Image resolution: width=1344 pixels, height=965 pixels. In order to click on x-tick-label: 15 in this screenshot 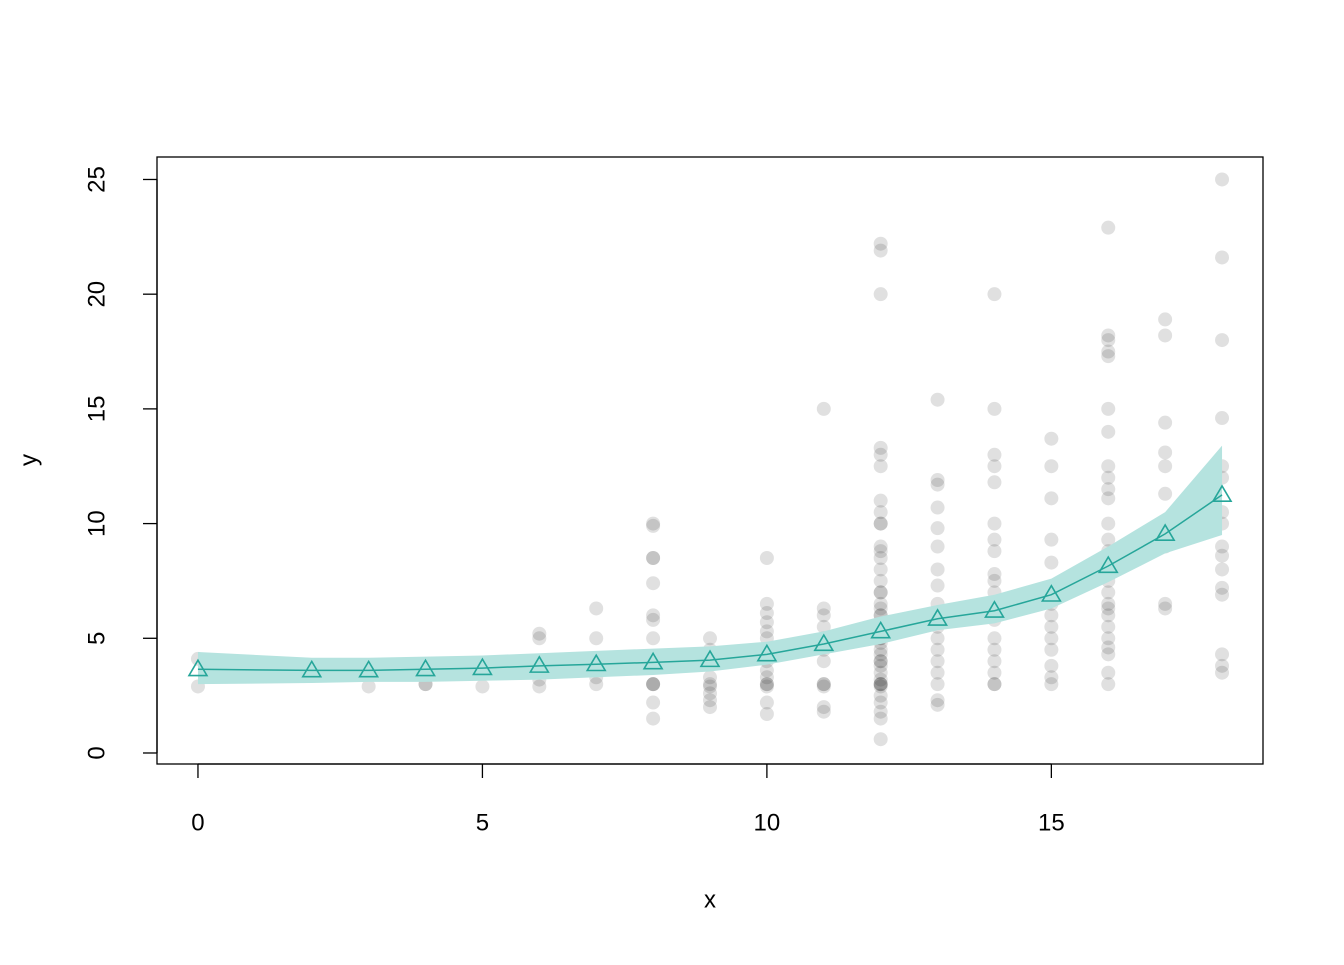, I will do `click(1051, 822)`.